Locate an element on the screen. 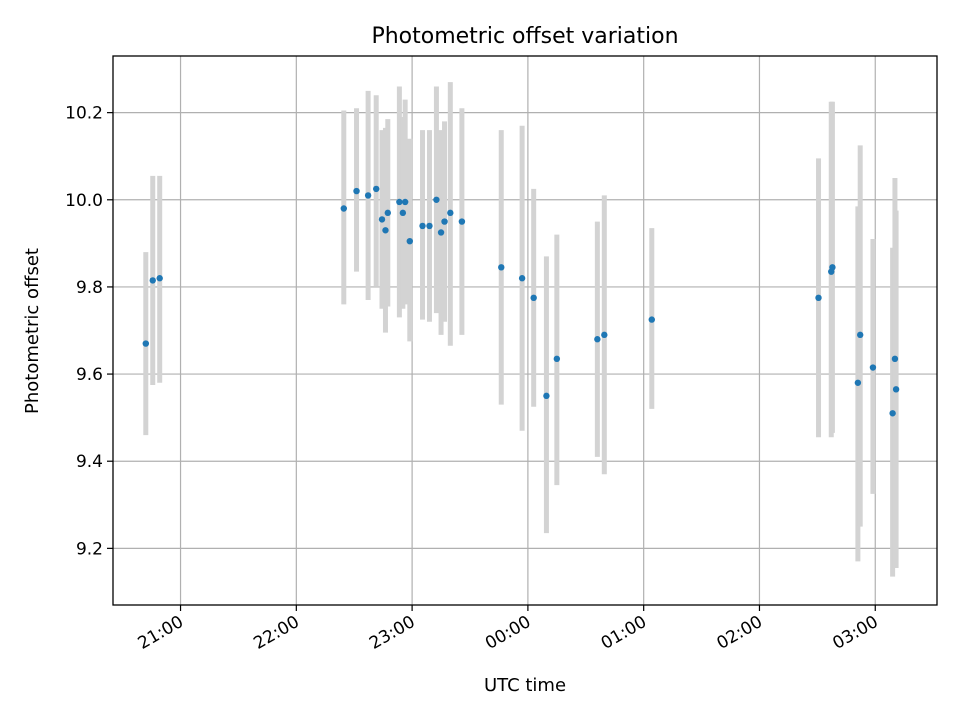  y-tick-label: 9.6 is located at coordinates (89, 375).